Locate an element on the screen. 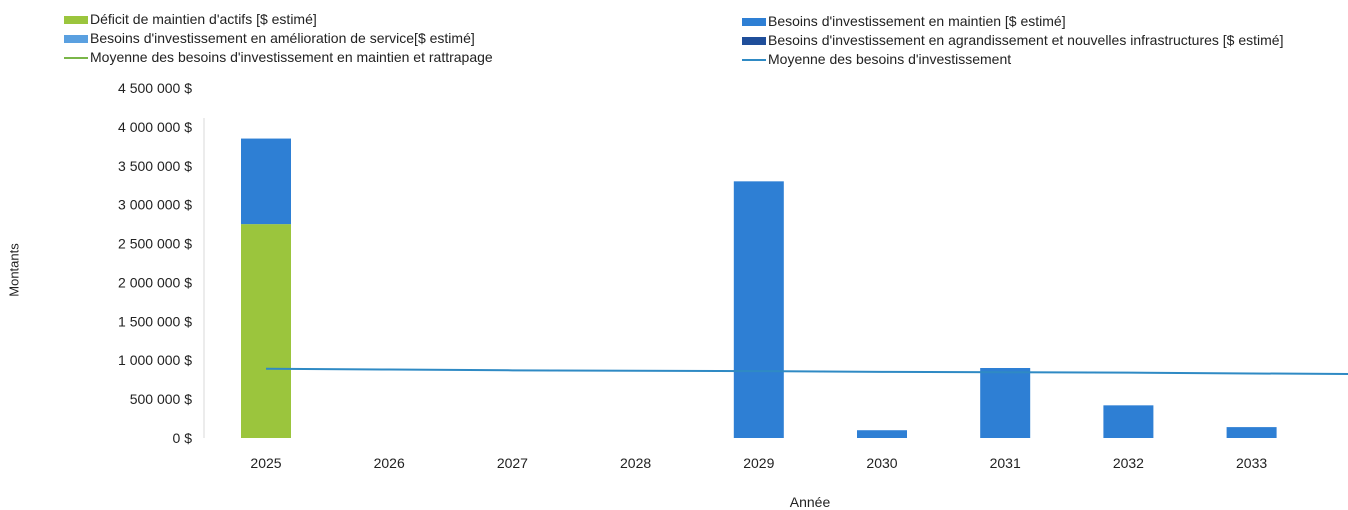 The height and width of the screenshot is (510, 1348). x-tick-label: 2033 is located at coordinates (1251, 463).